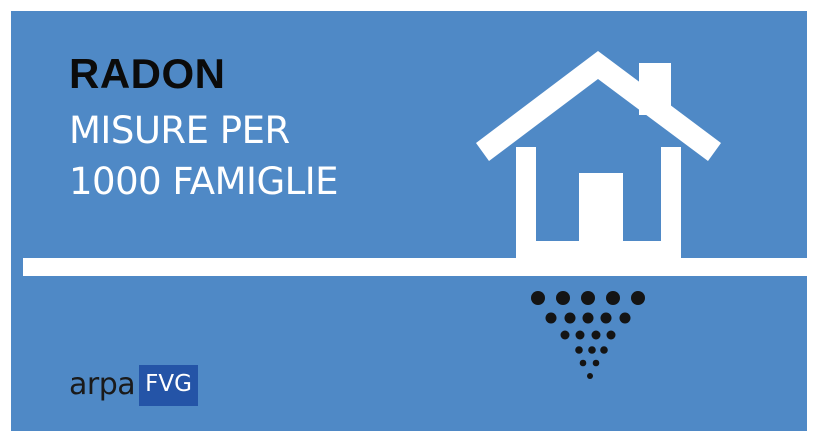 The width and height of the screenshot is (818, 441). I want to click on house-icon, so click(598, 154).